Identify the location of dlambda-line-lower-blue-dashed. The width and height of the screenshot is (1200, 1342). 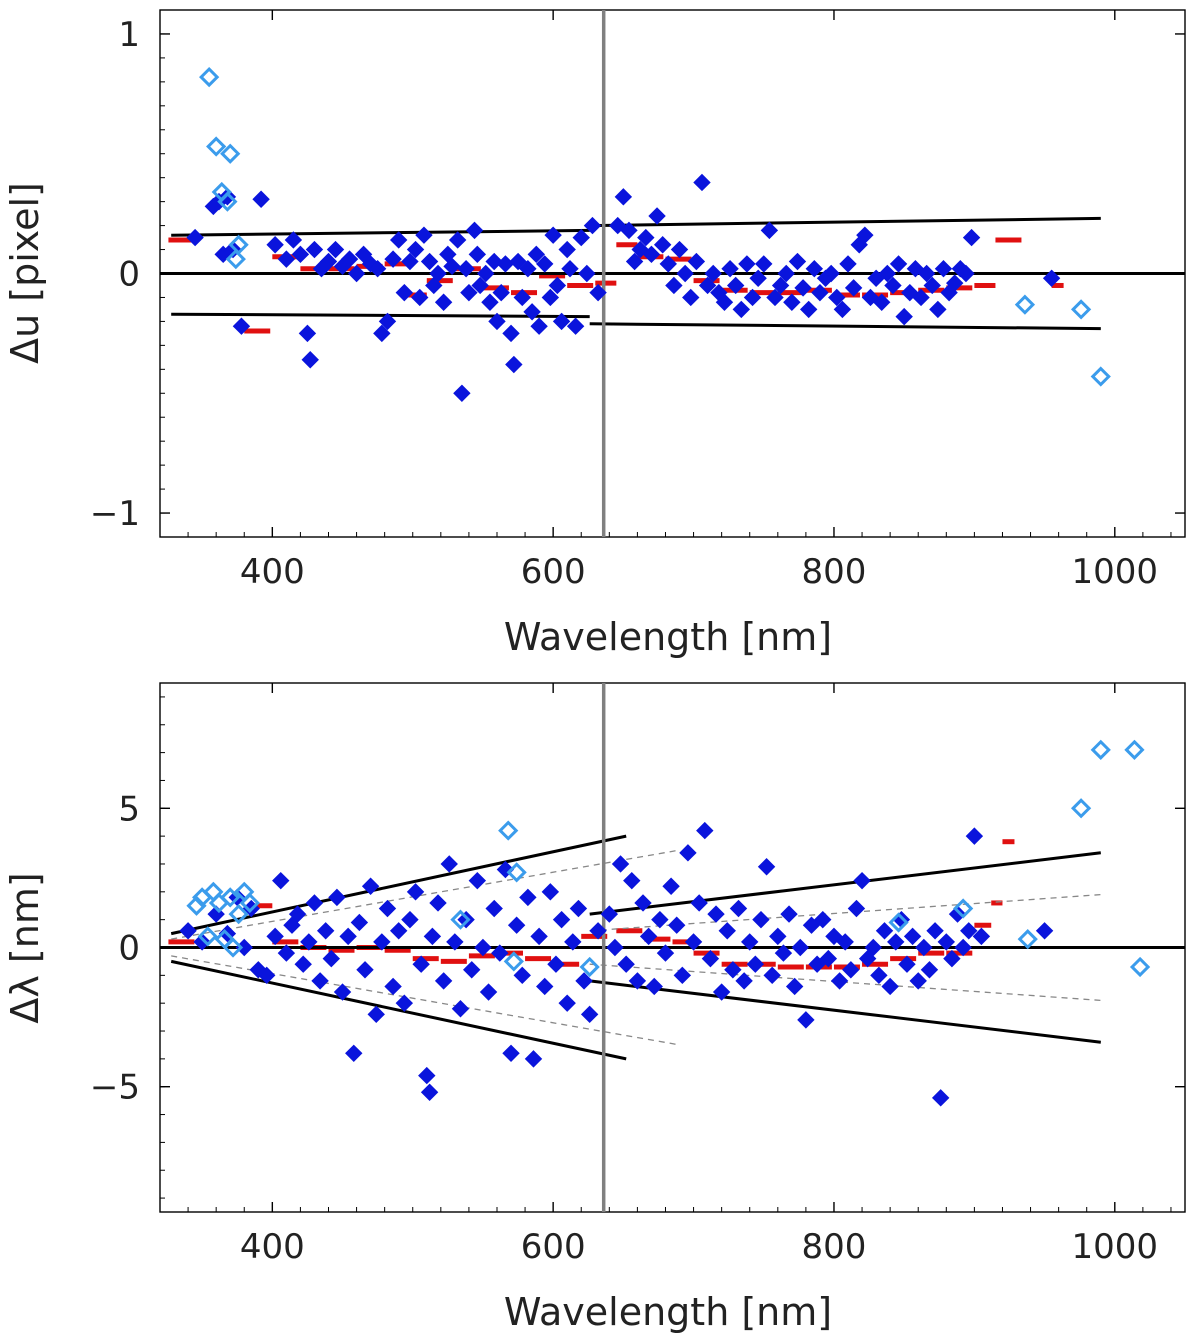
(425, 1000).